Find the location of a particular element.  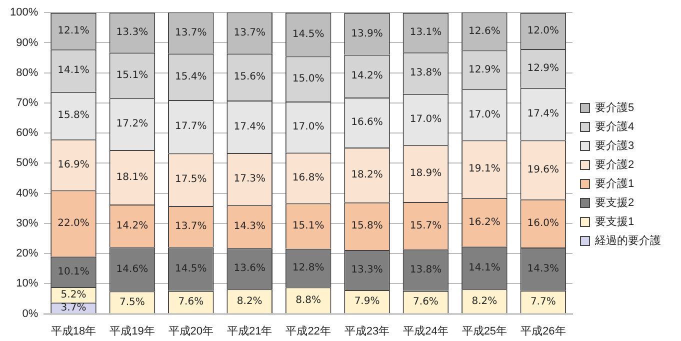

data-label: 8.8% is located at coordinates (309, 300).